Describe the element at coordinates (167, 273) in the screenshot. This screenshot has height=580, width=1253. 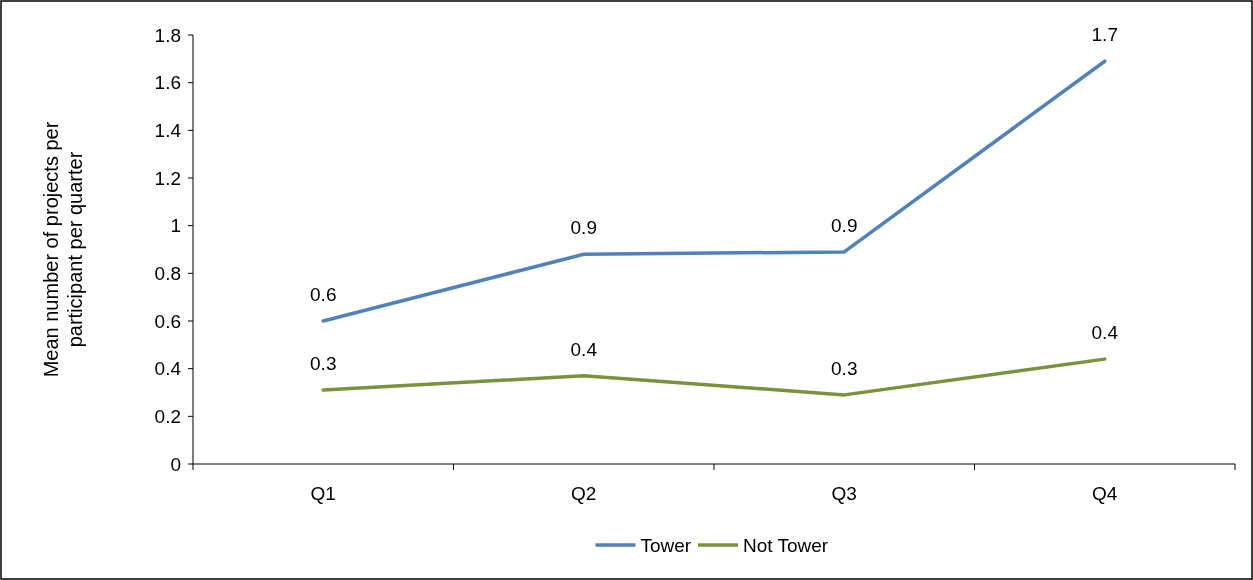
I see `y-tick-label: 0.8` at that location.